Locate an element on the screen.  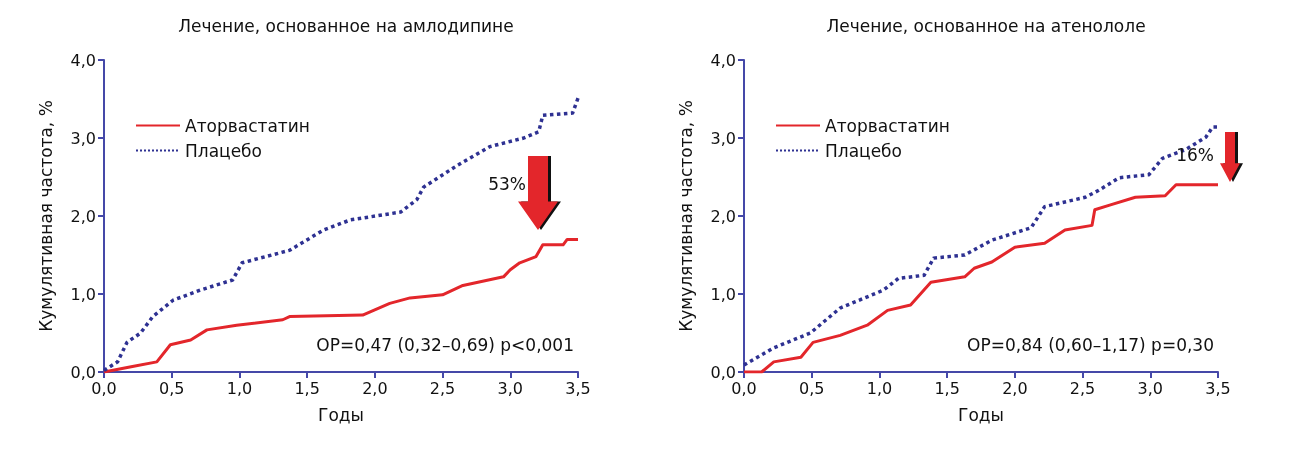
annotation: 53% is located at coordinates (507, 183).